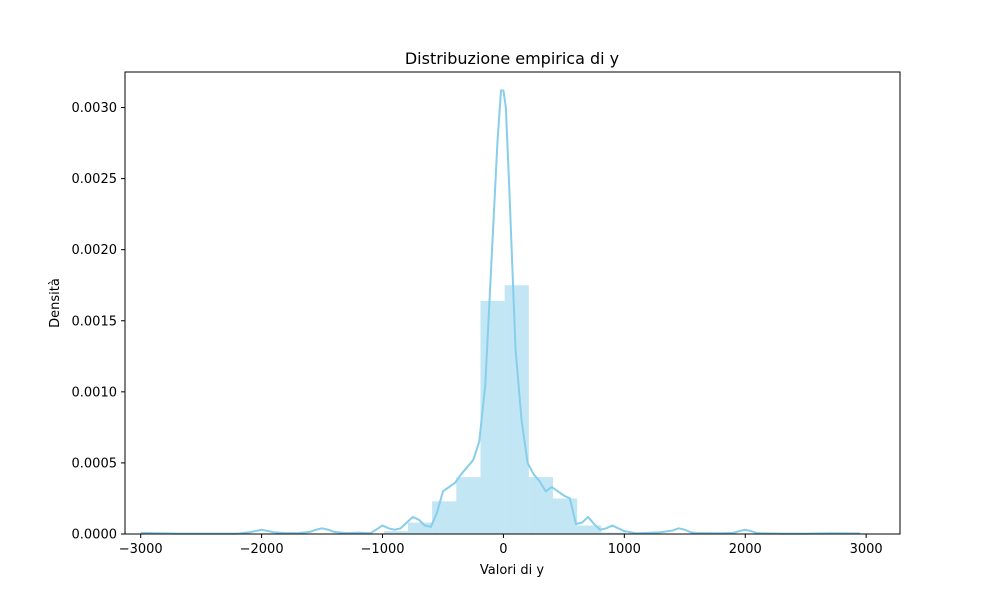  I want to click on y-tick-label: 0.0020, so click(95, 250).